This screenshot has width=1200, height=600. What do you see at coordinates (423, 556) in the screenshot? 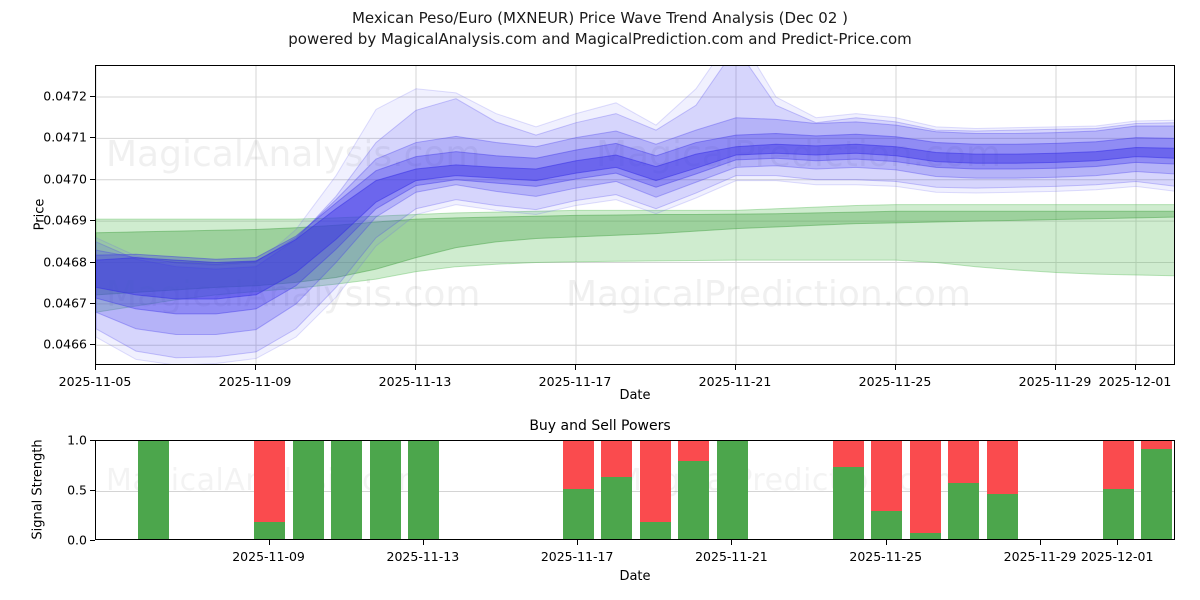
I see `signal-xtick-label: 2025-11-13` at bounding box center [423, 556].